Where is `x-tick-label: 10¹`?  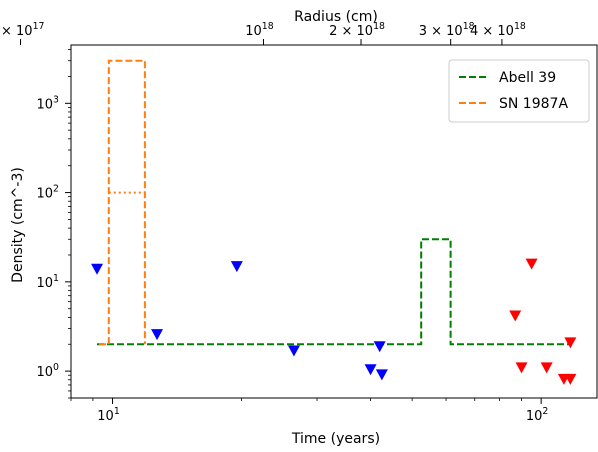 x-tick-label: 10¹ is located at coordinates (108, 415).